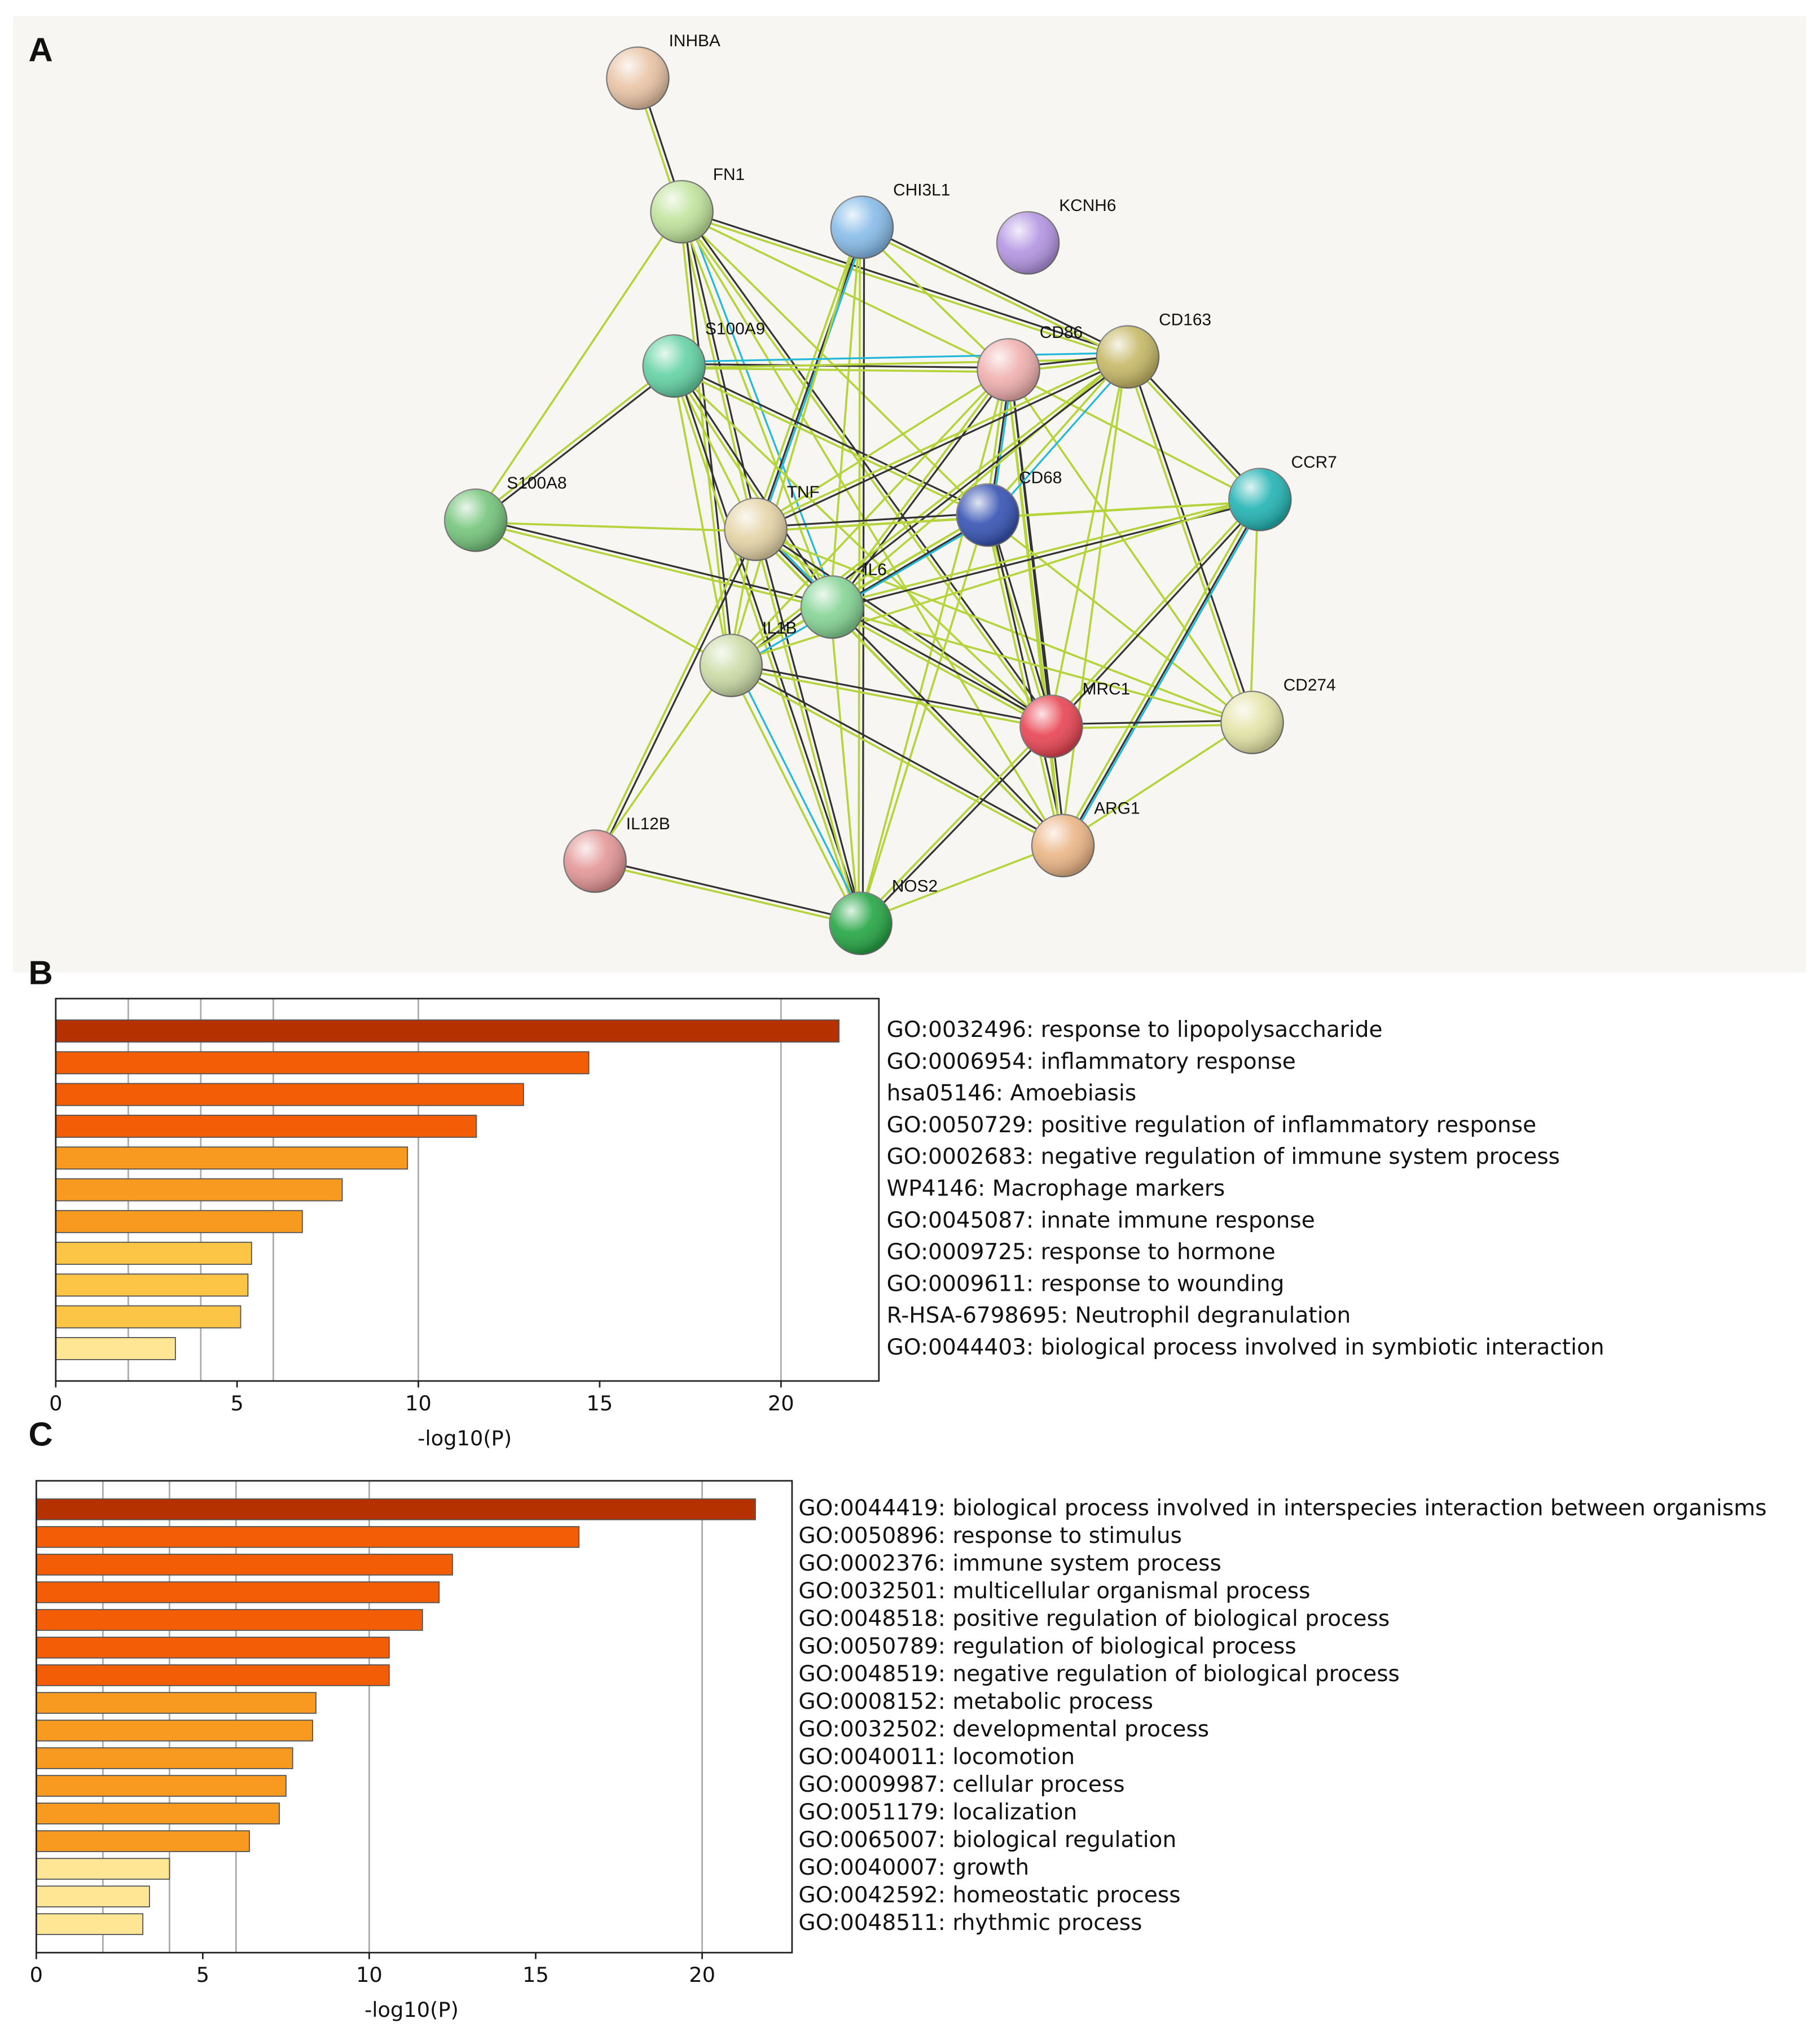 The image size is (1820, 2027). What do you see at coordinates (915, 886) in the screenshot?
I see `node-label: NOS2` at bounding box center [915, 886].